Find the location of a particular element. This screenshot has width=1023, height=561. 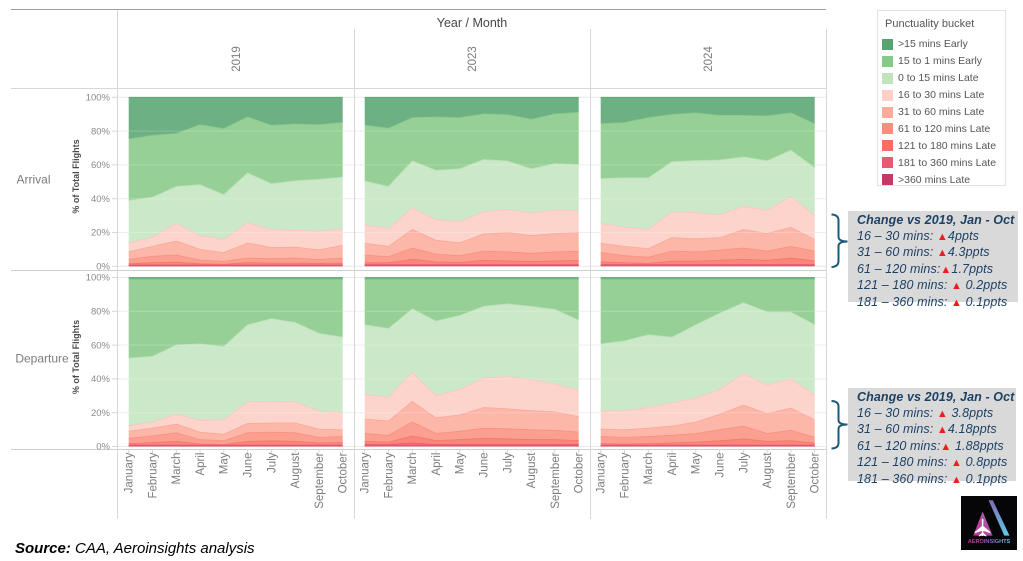

svg-text: 2024 is located at coordinates (709, 59).